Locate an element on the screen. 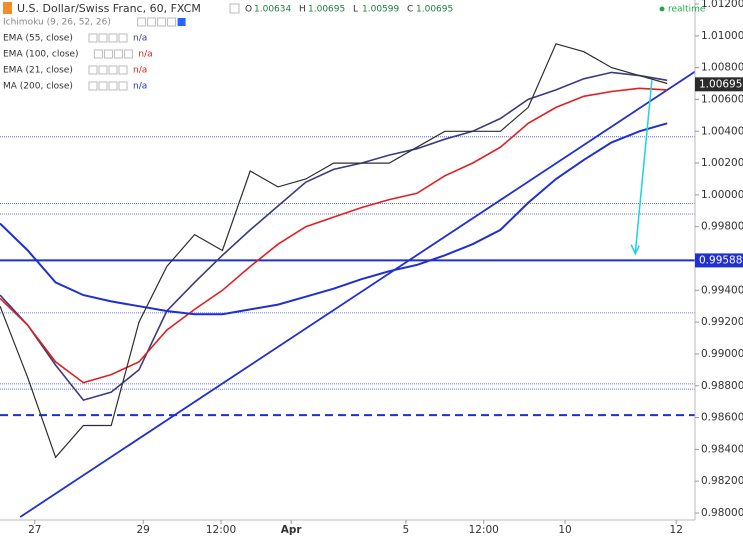 The height and width of the screenshot is (537, 743). legend-name: MA (200, close) is located at coordinates (38, 87).